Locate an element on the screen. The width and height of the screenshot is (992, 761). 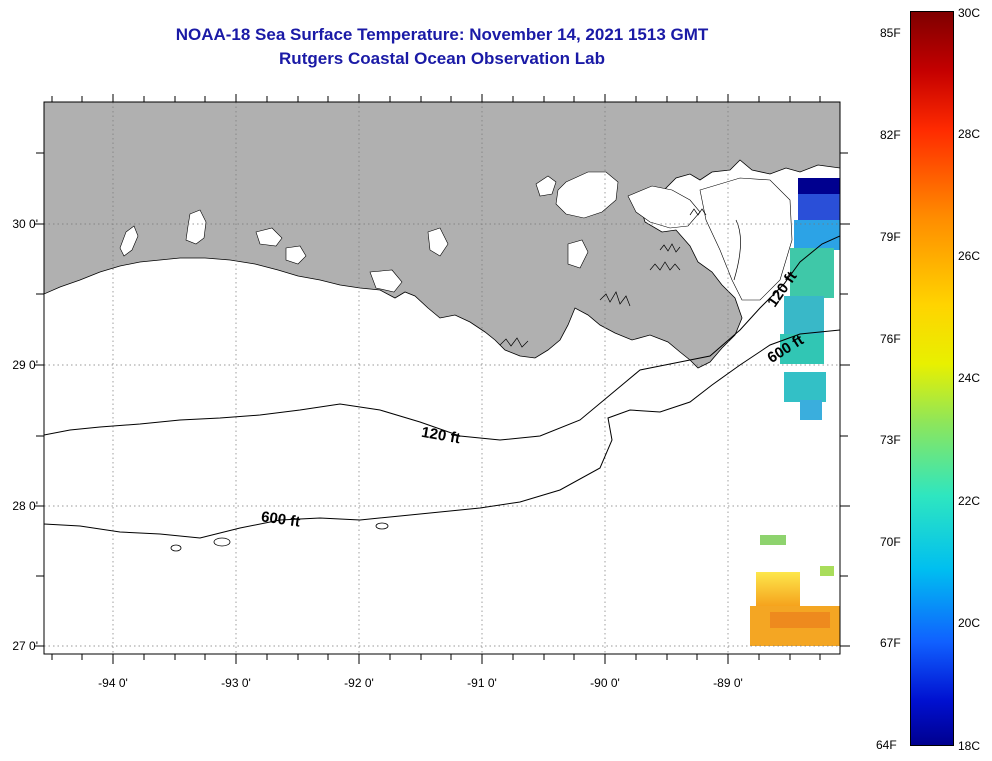
white-lake is located at coordinates (296, 255).